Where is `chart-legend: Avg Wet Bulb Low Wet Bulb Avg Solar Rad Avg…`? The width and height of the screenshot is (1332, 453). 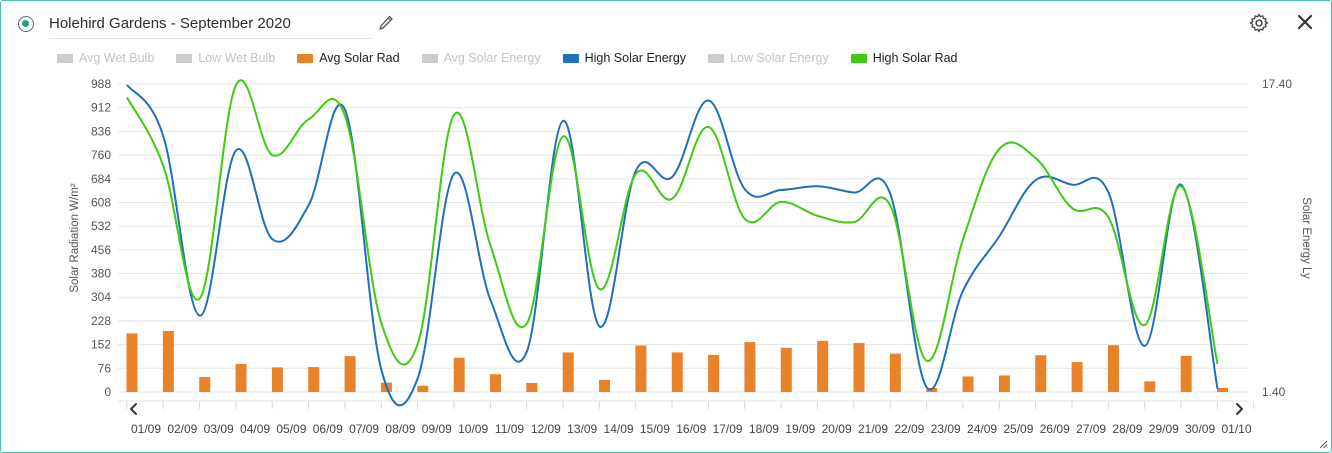 chart-legend: Avg Wet Bulb Low Wet Bulb Avg Solar Rad Avg… is located at coordinates (518, 58).